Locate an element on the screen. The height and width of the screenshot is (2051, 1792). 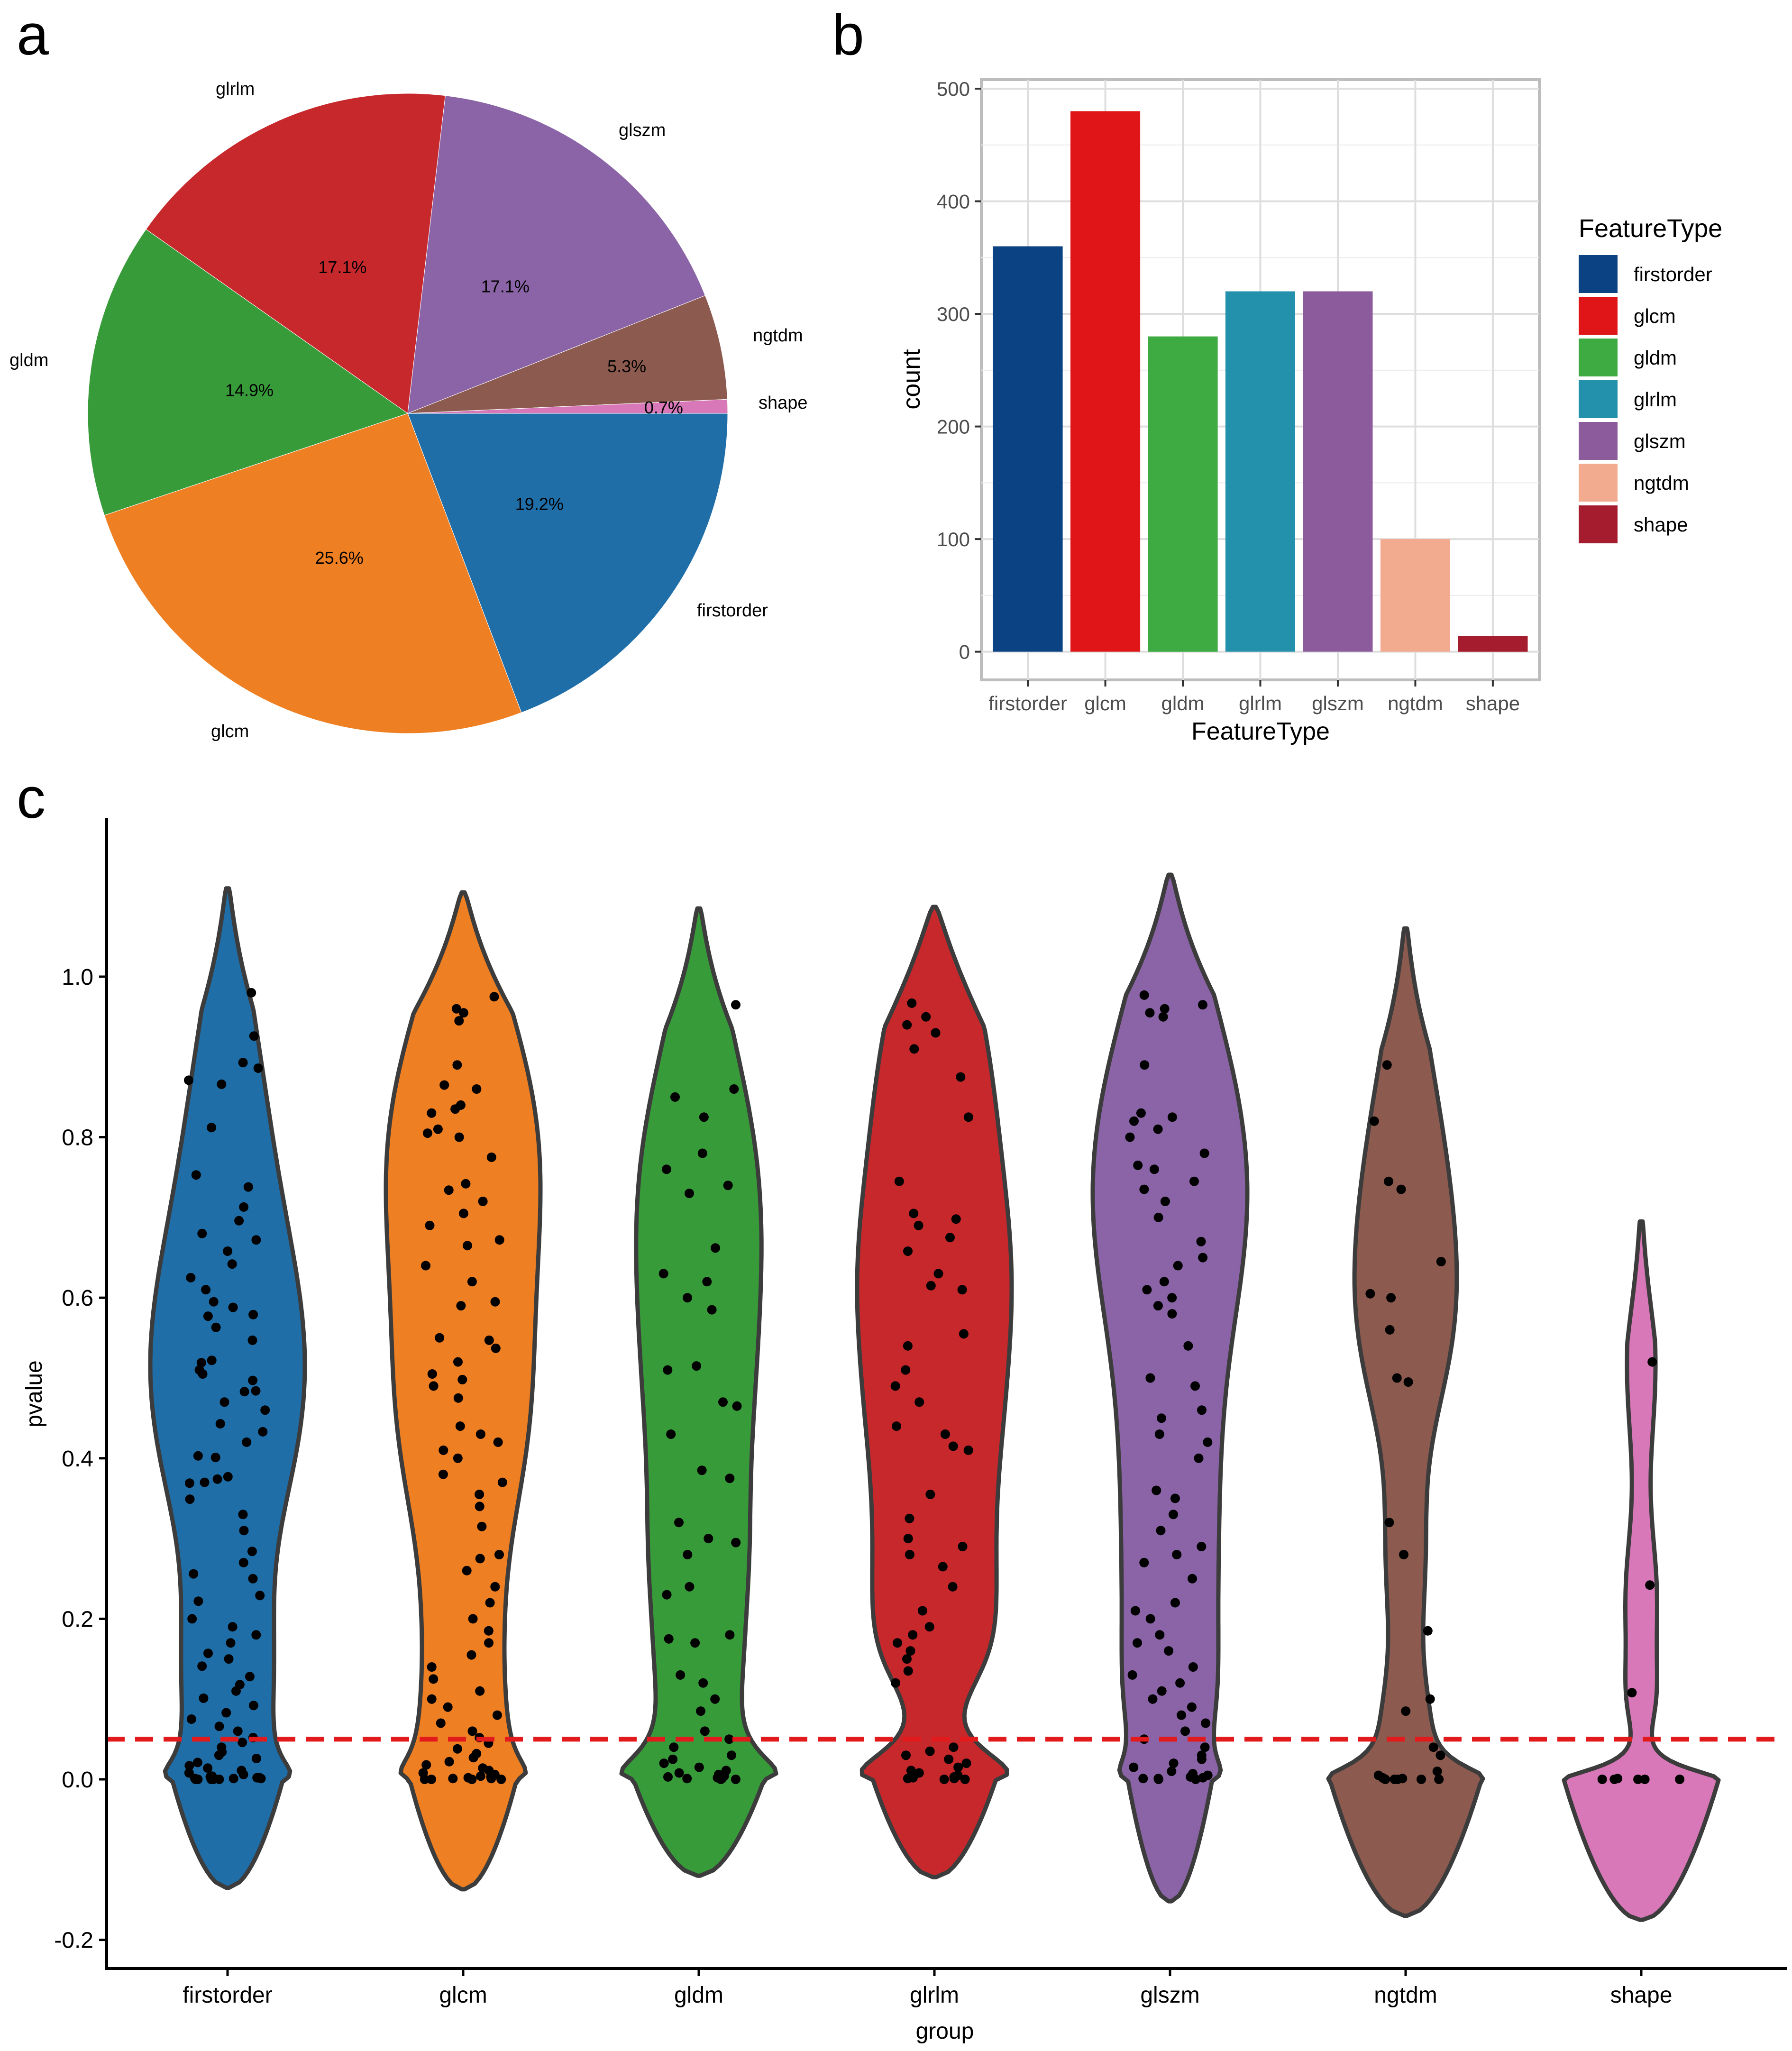
pie-pct-ngtdm: 5.3% is located at coordinates (626, 366).